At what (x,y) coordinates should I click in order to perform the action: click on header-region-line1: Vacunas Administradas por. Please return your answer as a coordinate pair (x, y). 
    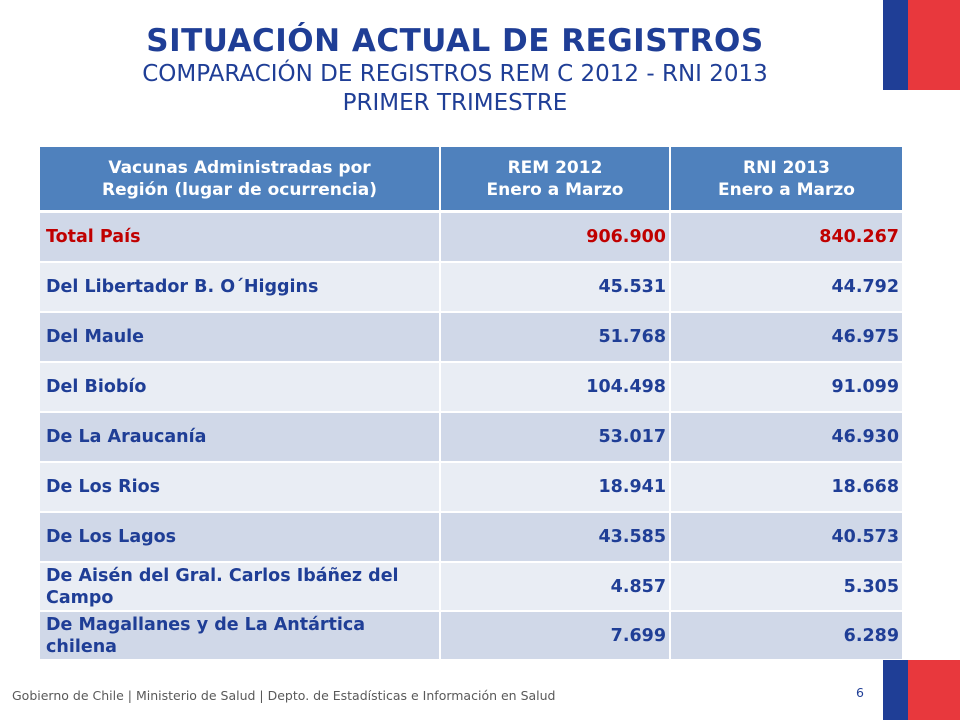
    Looking at the image, I should click on (239, 167).